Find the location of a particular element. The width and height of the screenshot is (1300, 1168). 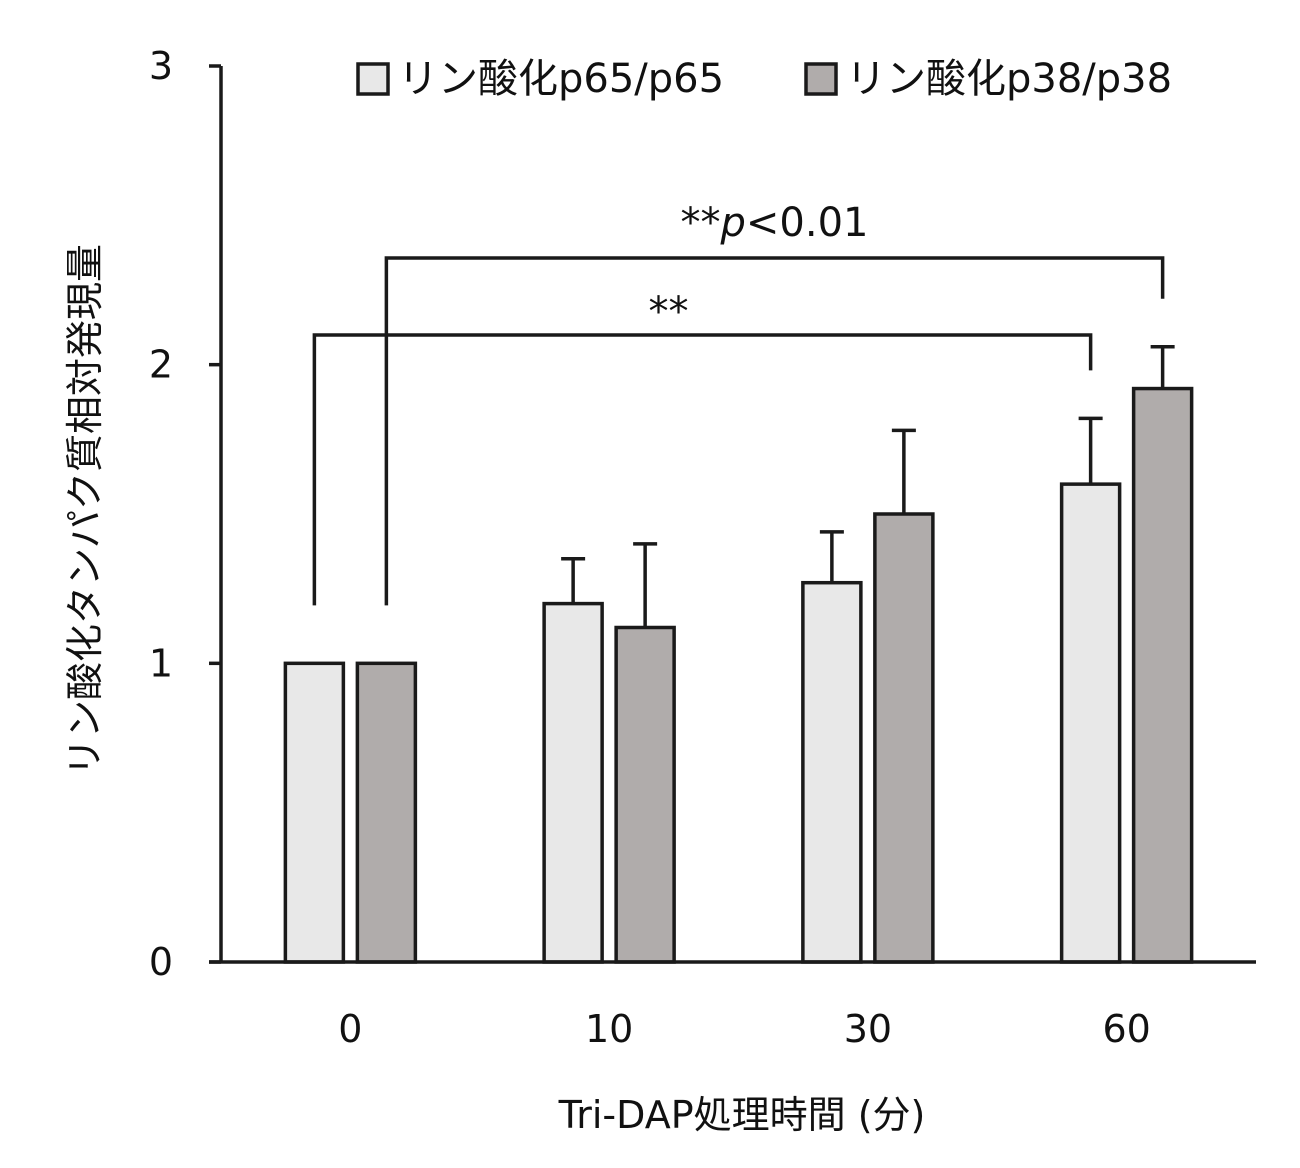

bar-series0-cat0 is located at coordinates (314, 812).